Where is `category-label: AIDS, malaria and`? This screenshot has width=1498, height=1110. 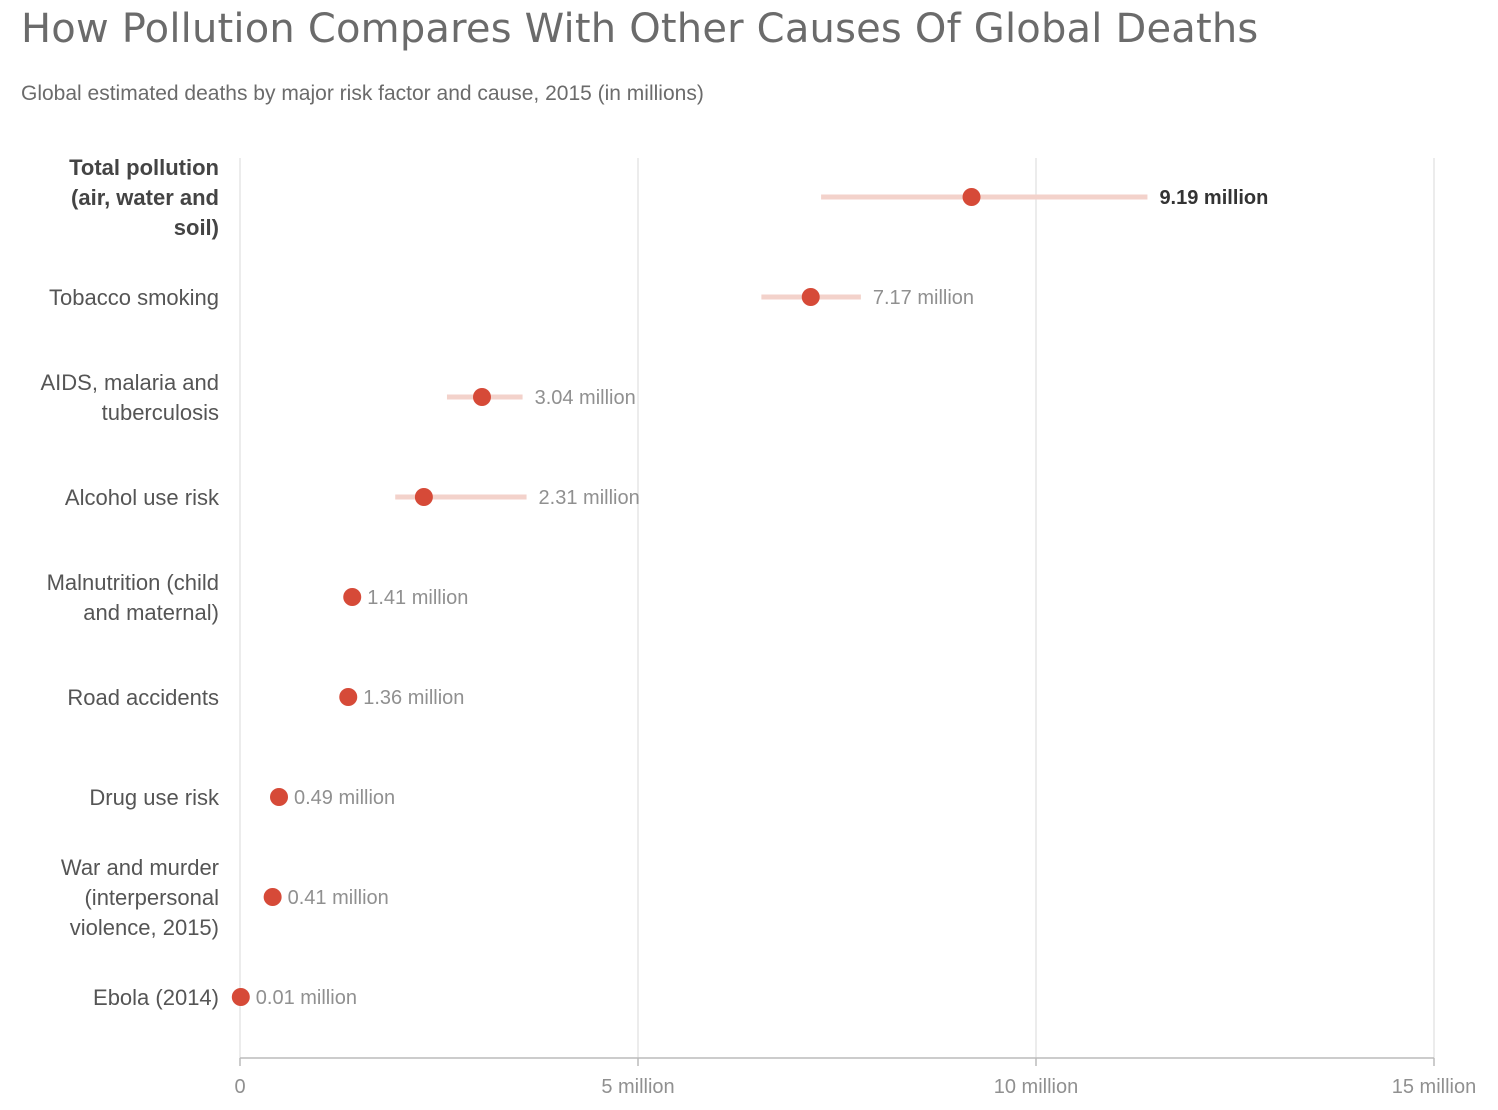 category-label: AIDS, malaria and is located at coordinates (129, 382).